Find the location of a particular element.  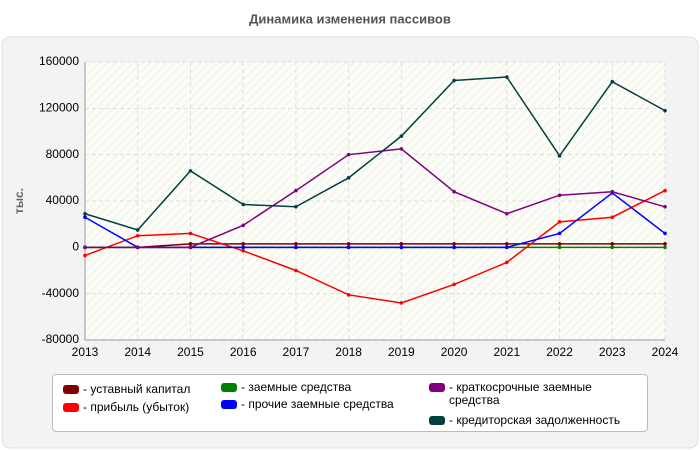

x-tick-label: 2019 is located at coordinates (401, 352).